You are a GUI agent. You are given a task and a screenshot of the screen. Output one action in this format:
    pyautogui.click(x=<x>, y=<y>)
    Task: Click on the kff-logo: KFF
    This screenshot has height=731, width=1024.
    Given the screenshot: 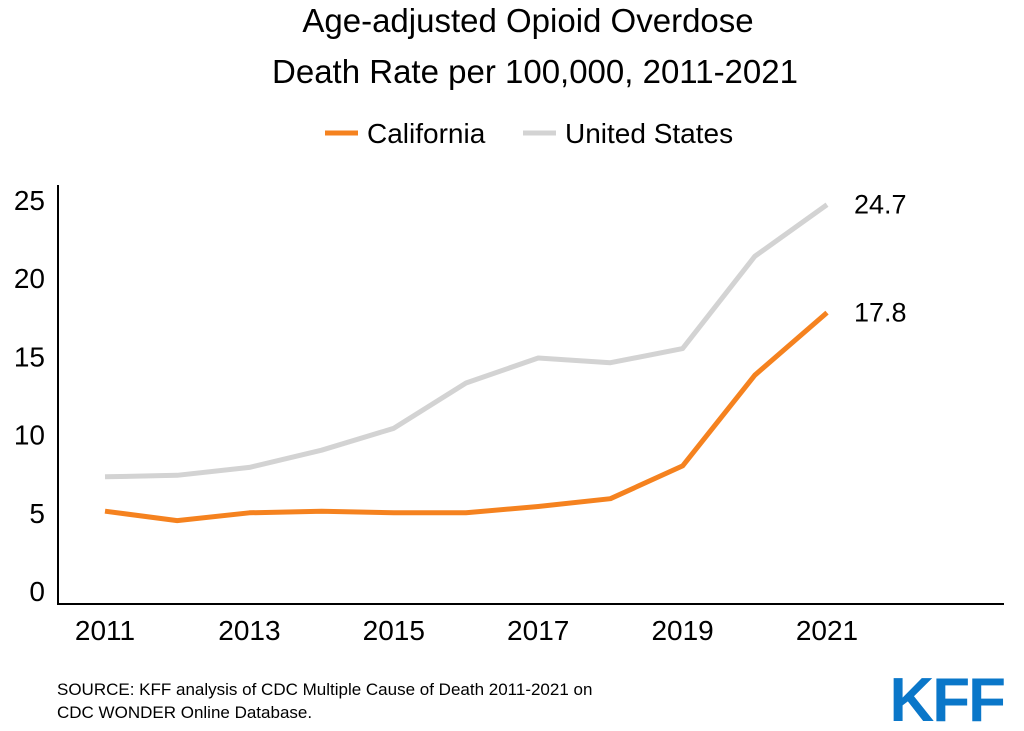 What is the action you would take?
    pyautogui.click(x=946, y=698)
    